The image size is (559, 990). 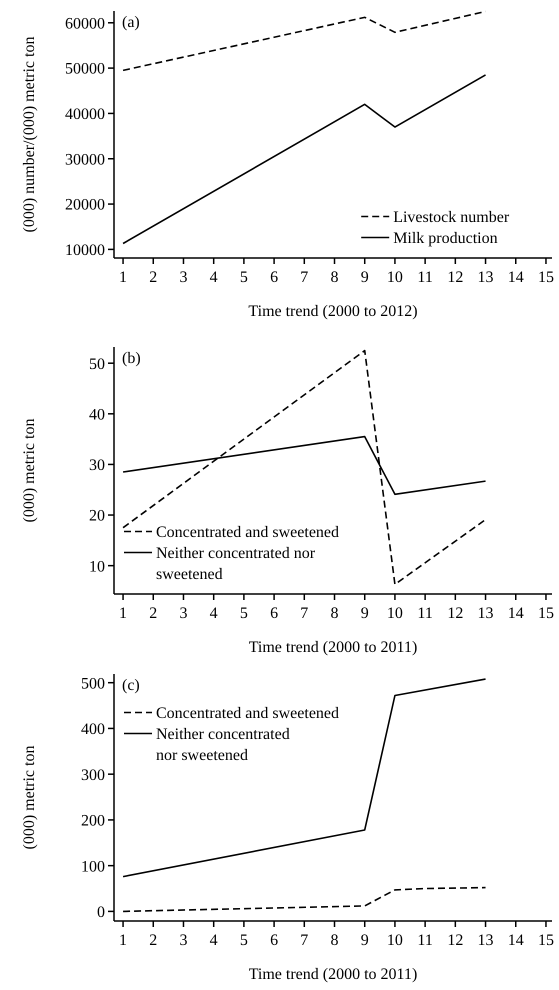 I want to click on y-tick-label: 50000, so click(x=85, y=69).